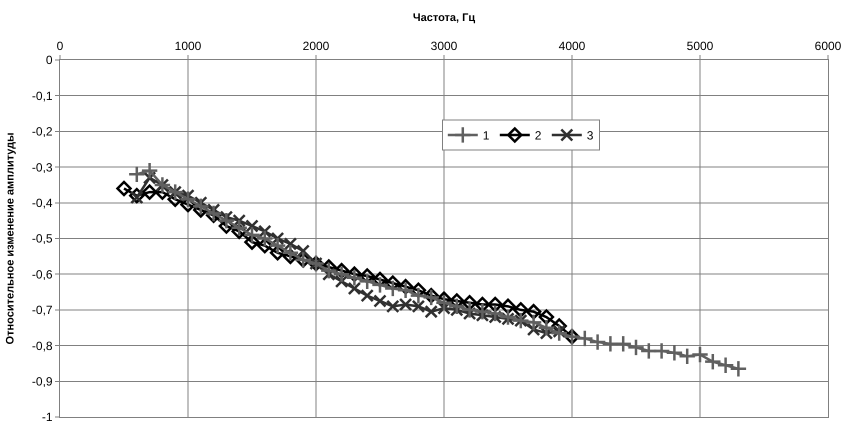 The height and width of the screenshot is (432, 850). I want to click on y-tick-label: -0,2, so click(42, 131).